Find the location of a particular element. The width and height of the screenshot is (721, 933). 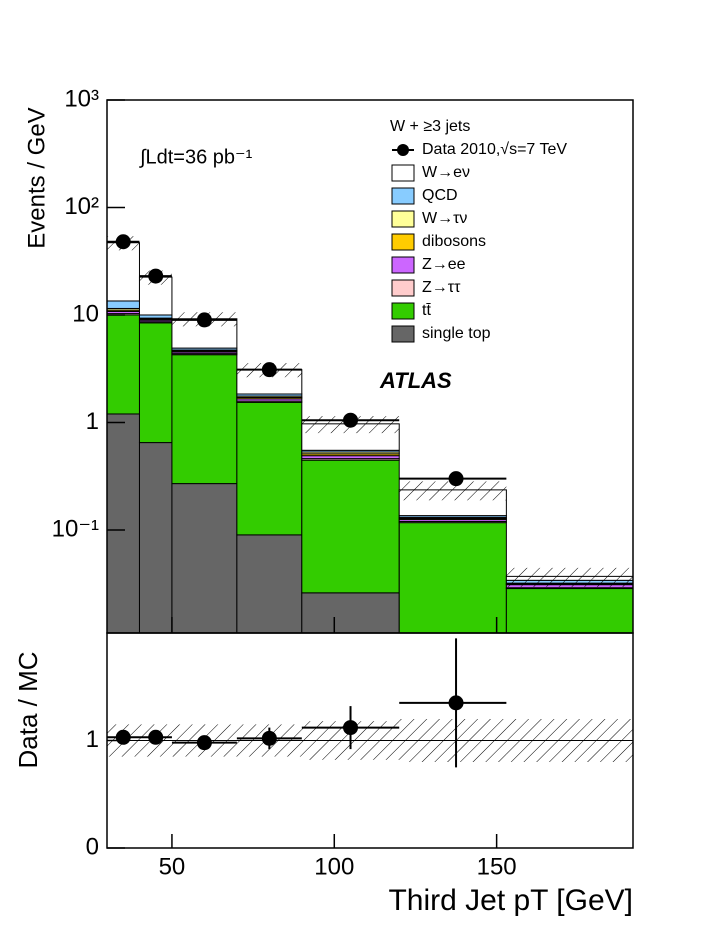

y-label: Events / GeV is located at coordinates (36, 177).